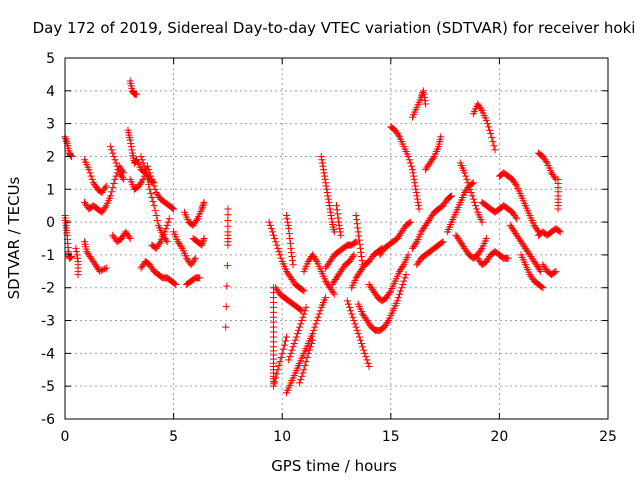  I want to click on series-sat-k, so click(152, 187).